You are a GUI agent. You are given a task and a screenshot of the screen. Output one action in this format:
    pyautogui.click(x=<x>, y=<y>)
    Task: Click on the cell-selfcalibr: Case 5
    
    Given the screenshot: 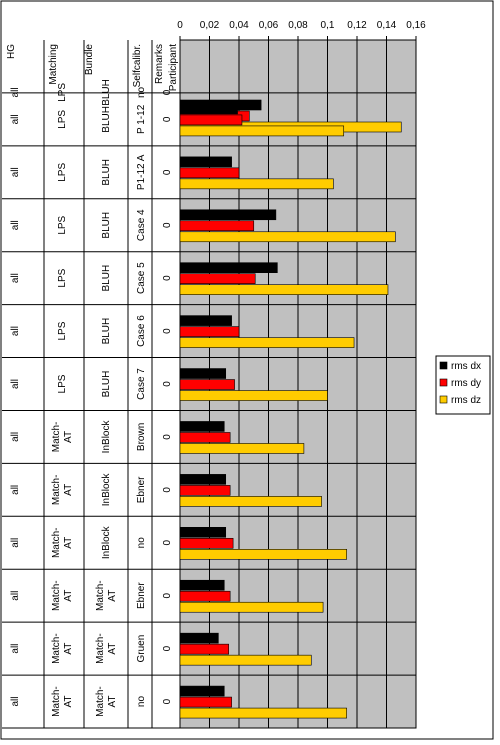 What is the action you would take?
    pyautogui.click(x=141, y=278)
    